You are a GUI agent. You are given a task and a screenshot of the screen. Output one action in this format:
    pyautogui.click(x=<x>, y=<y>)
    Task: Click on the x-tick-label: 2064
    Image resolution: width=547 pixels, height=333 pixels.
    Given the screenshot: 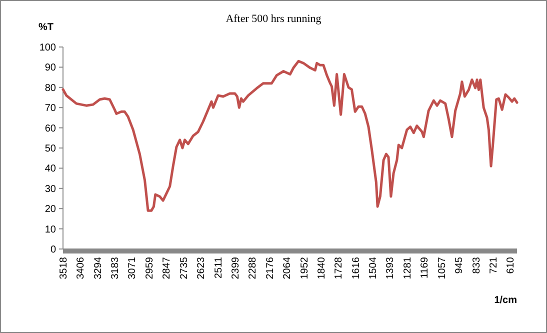 What is the action you would take?
    pyautogui.click(x=288, y=268)
    